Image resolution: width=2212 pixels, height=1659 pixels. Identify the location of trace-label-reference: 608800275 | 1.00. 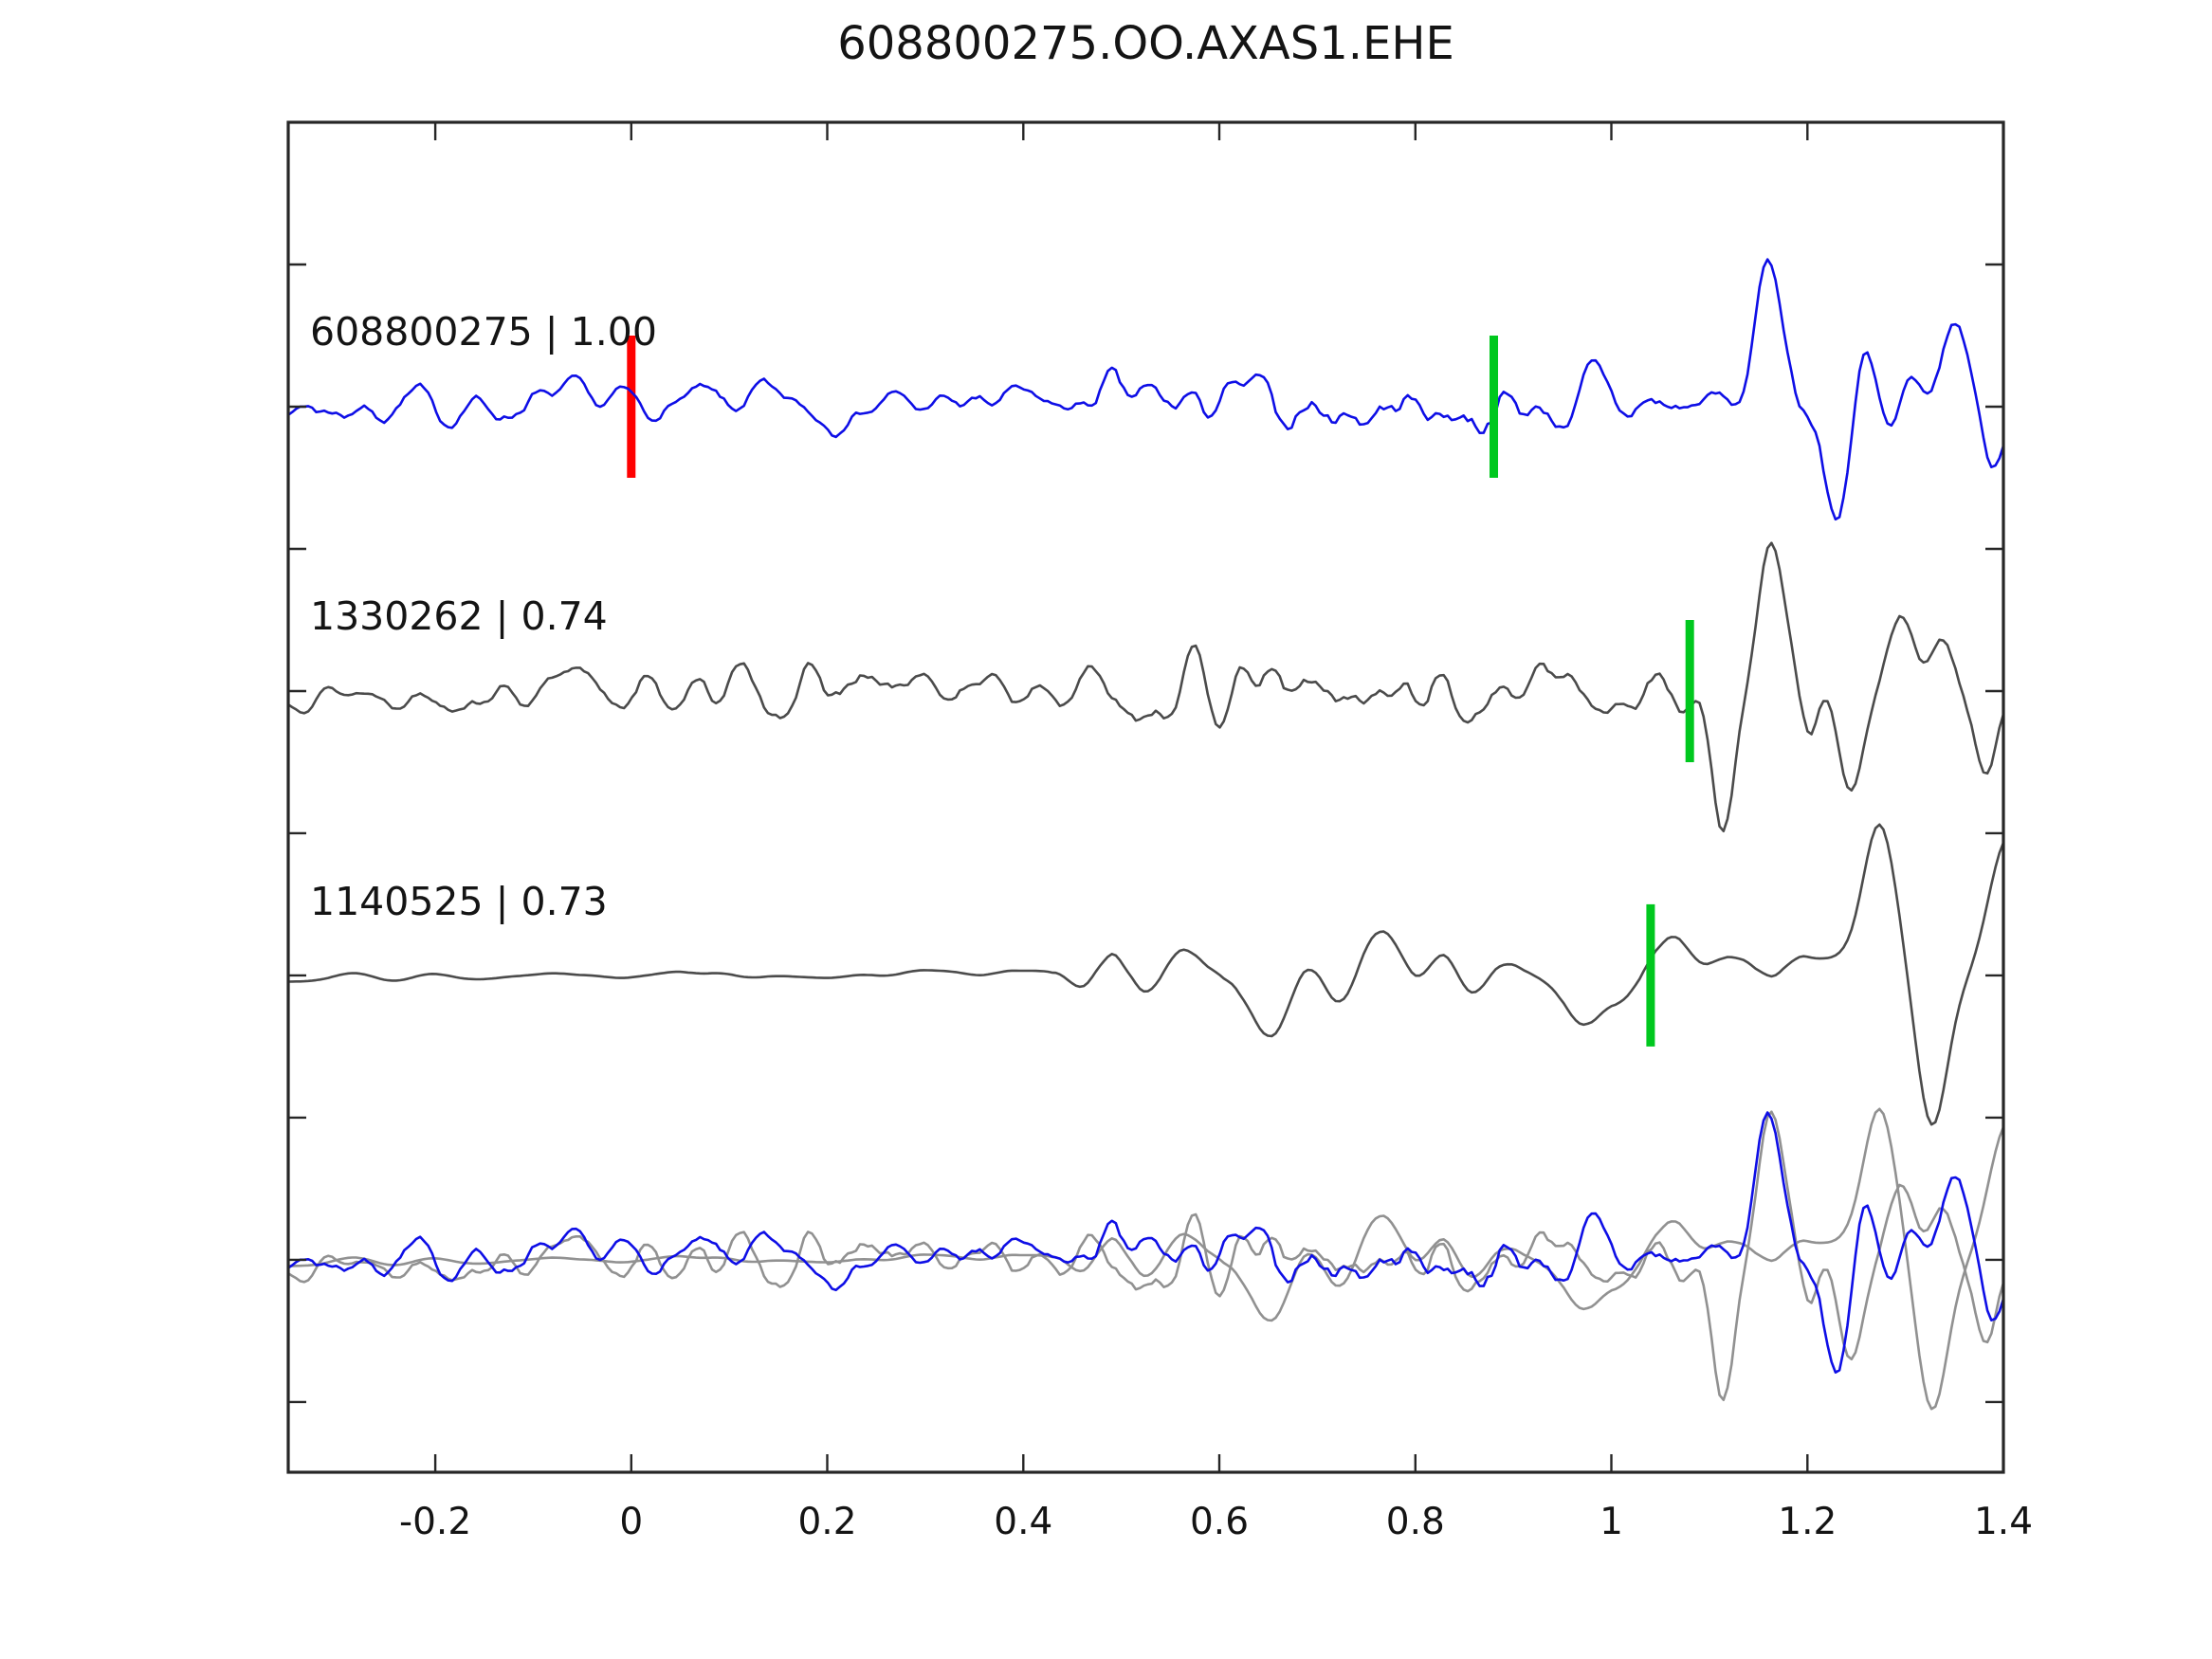
(483, 332).